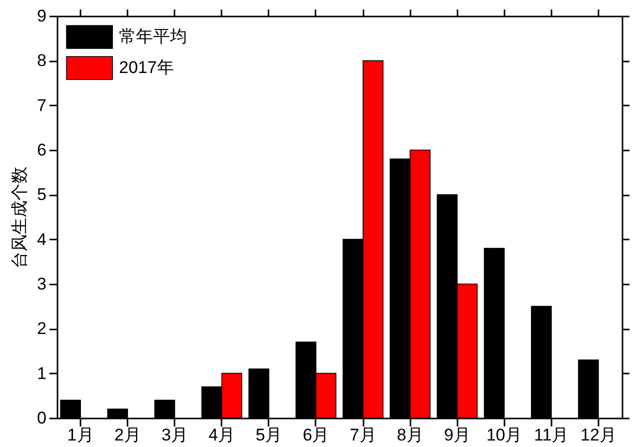  Describe the element at coordinates (41, 373) in the screenshot. I see `y-tick-label: 1` at that location.